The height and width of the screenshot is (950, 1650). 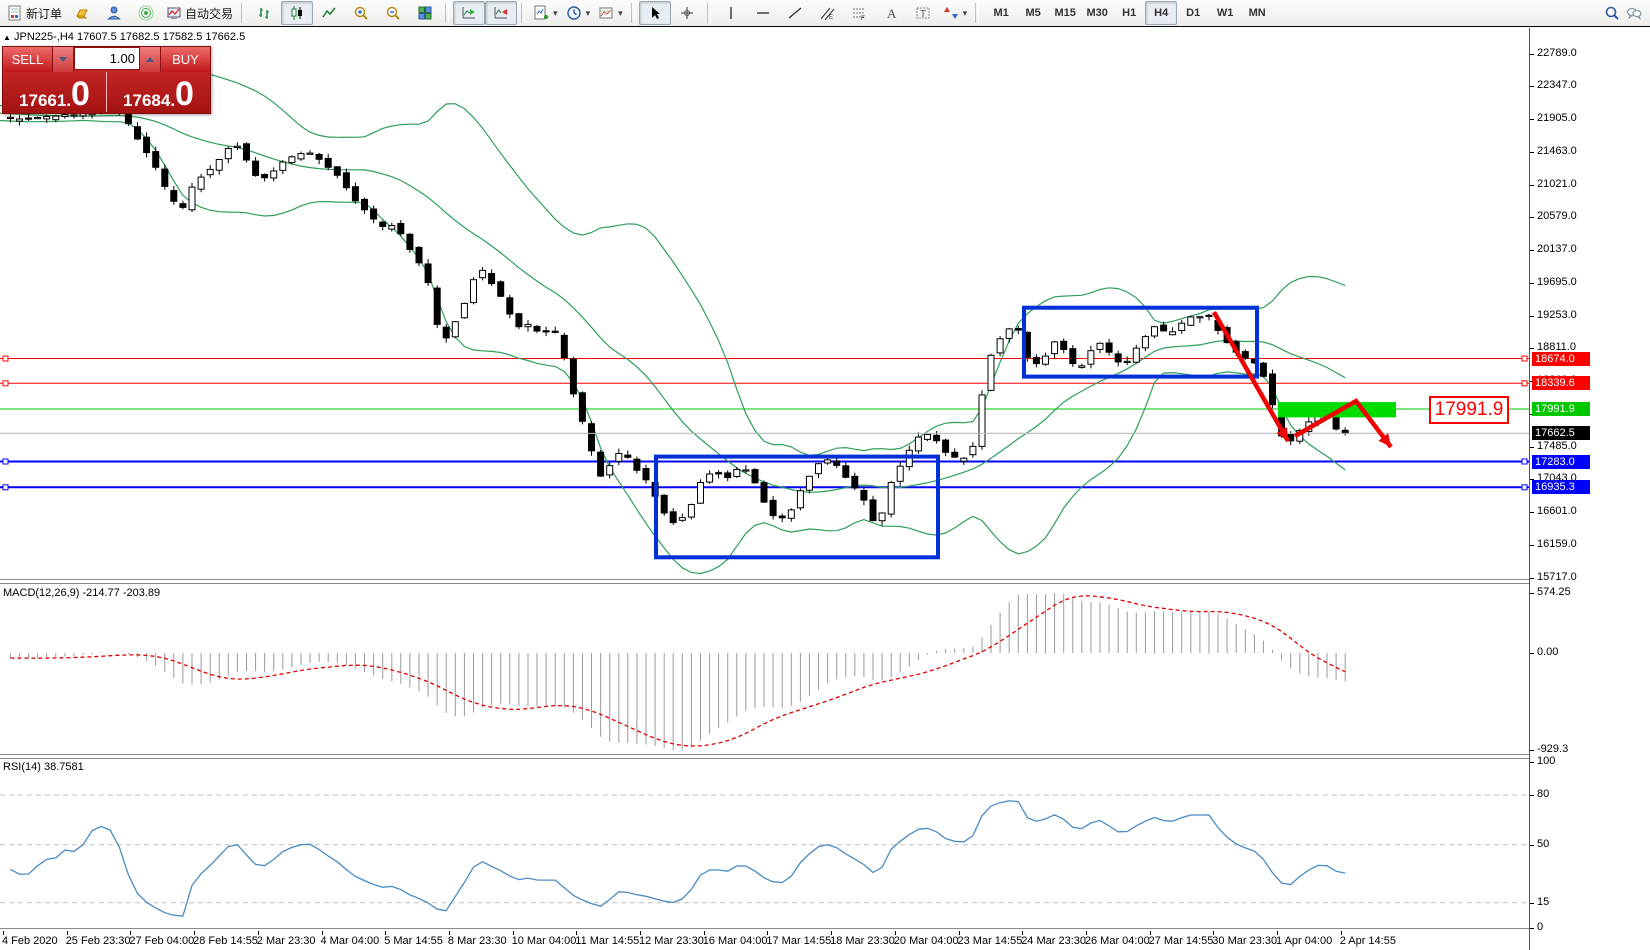 I want to click on templates-button: ▾, so click(x=610, y=13).